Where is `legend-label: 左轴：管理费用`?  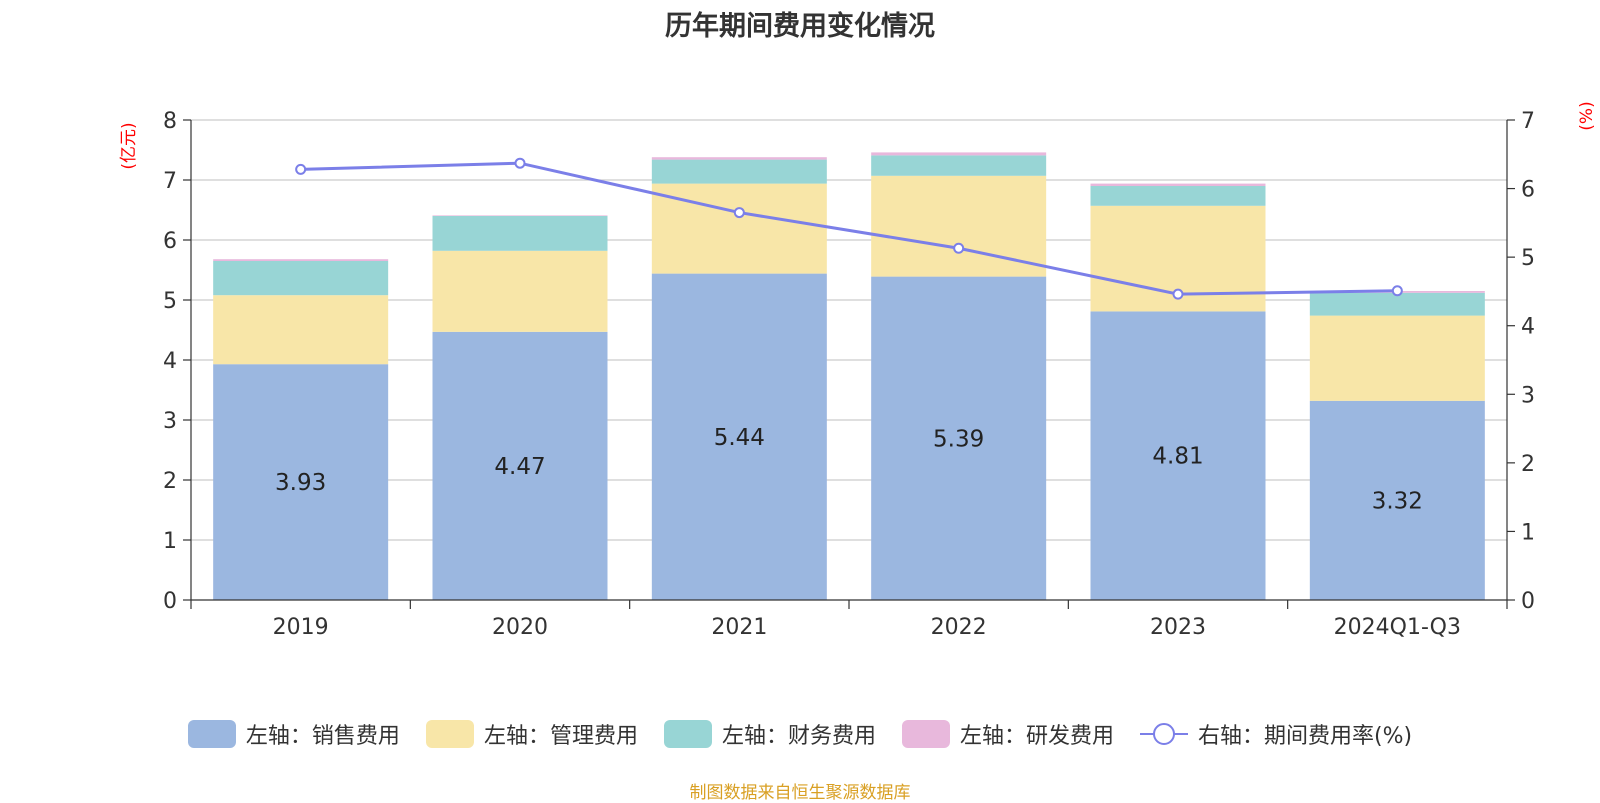
legend-label: 左轴：管理费用 is located at coordinates (560, 736).